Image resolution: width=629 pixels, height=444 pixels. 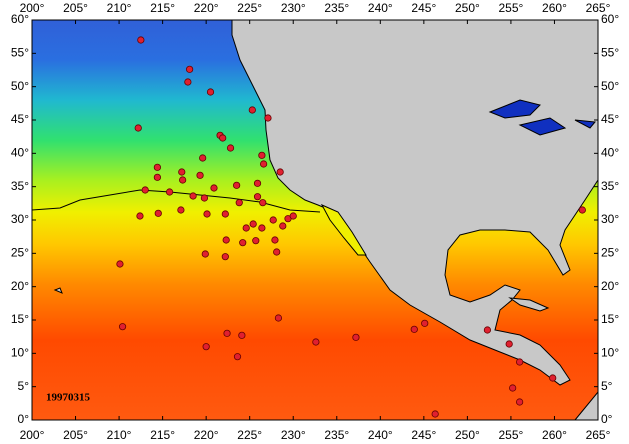 What do you see at coordinates (20, 353) in the screenshot?
I see `y-tick-label: 10°` at bounding box center [20, 353].